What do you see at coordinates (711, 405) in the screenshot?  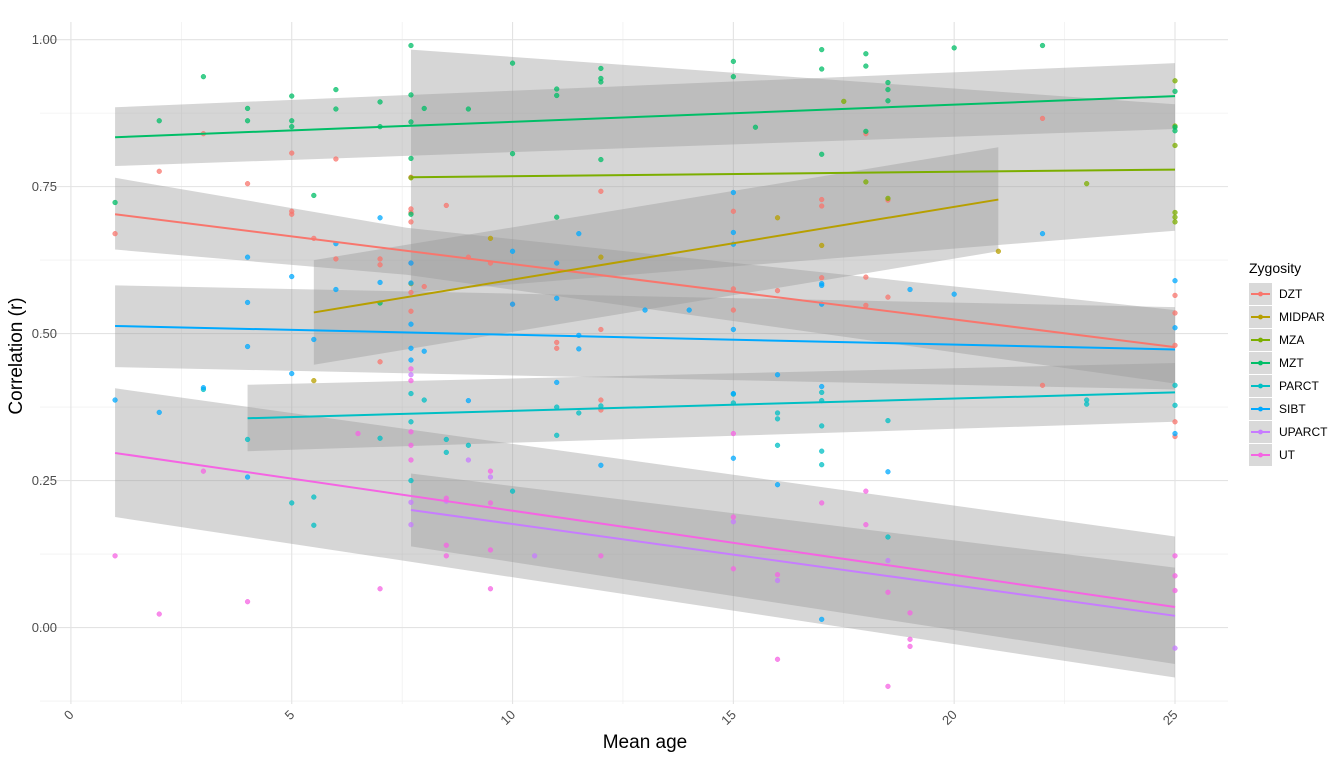 I see `fit-line-parct` at bounding box center [711, 405].